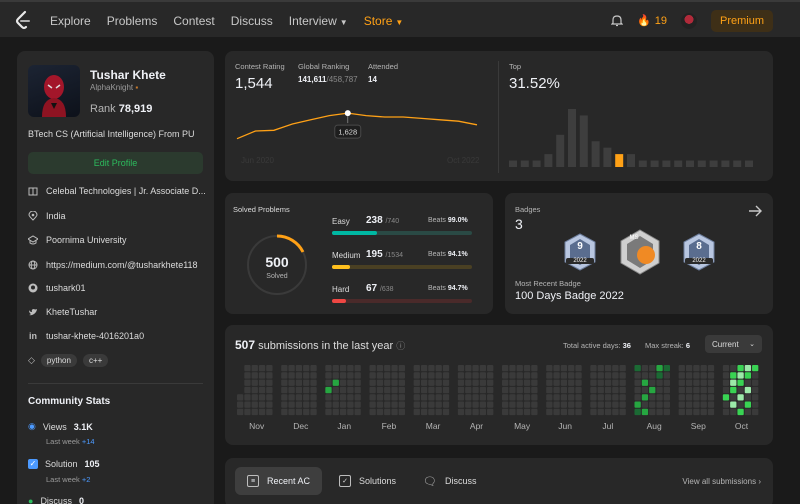 This screenshot has height=504, width=800. What do you see at coordinates (362, 133) in the screenshot?
I see `rating-line-chart: 1,628` at bounding box center [362, 133].